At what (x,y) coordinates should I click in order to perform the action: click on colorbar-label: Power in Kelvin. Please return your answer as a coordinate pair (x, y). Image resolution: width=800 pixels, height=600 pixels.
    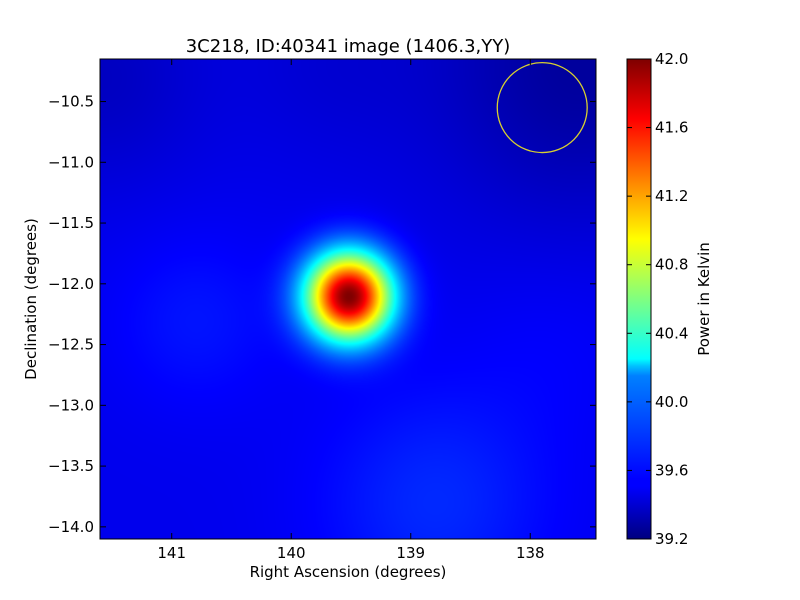
    Looking at the image, I should click on (704, 299).